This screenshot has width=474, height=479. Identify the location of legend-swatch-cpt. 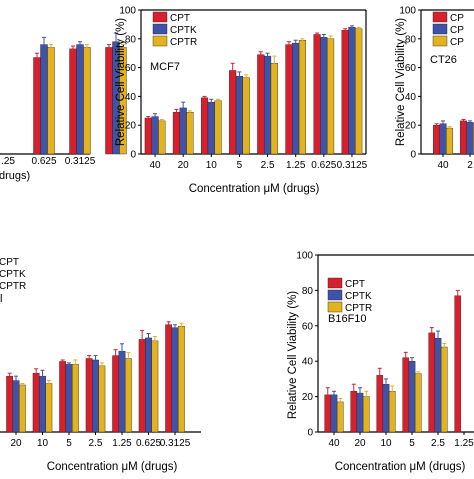
(335, 283).